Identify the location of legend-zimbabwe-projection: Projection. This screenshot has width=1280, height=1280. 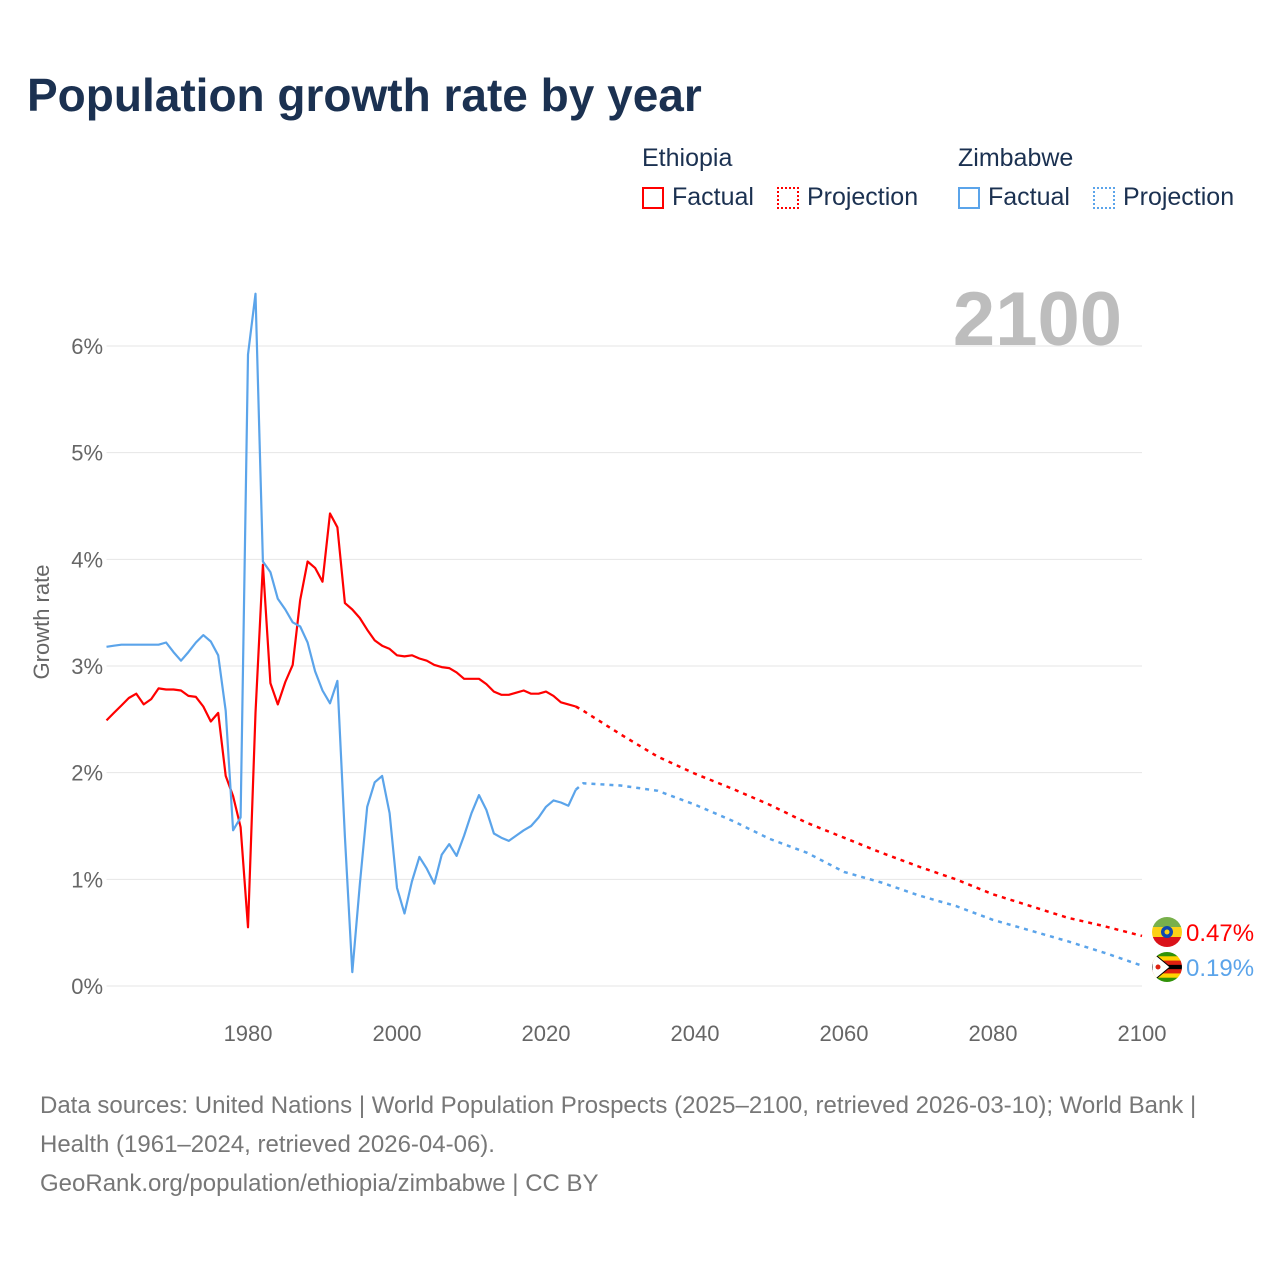
(1163, 197).